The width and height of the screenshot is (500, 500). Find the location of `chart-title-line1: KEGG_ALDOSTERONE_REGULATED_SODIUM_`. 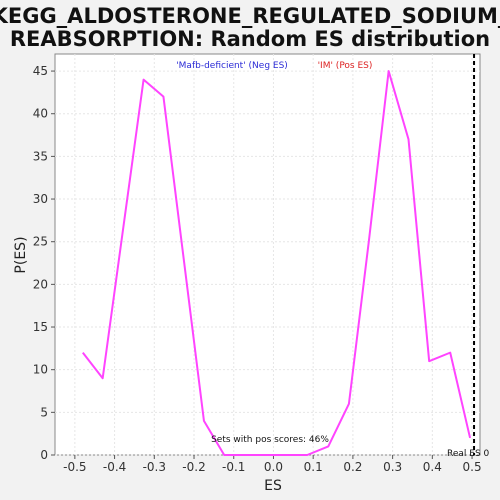

chart-title-line1: KEGG_ALDOSTERONE_REGULATED_SODIUM_ is located at coordinates (250, 16).